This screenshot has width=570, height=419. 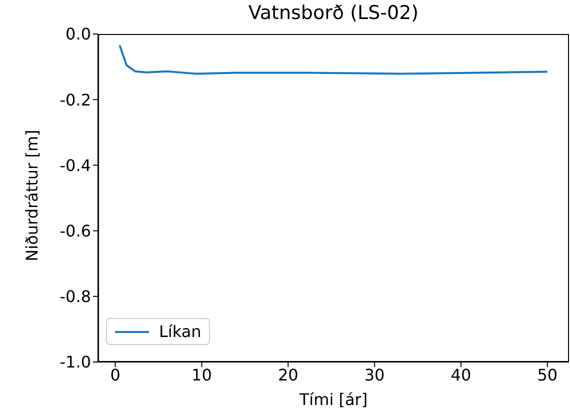 I want to click on x-tick-label: 50, so click(x=547, y=374).